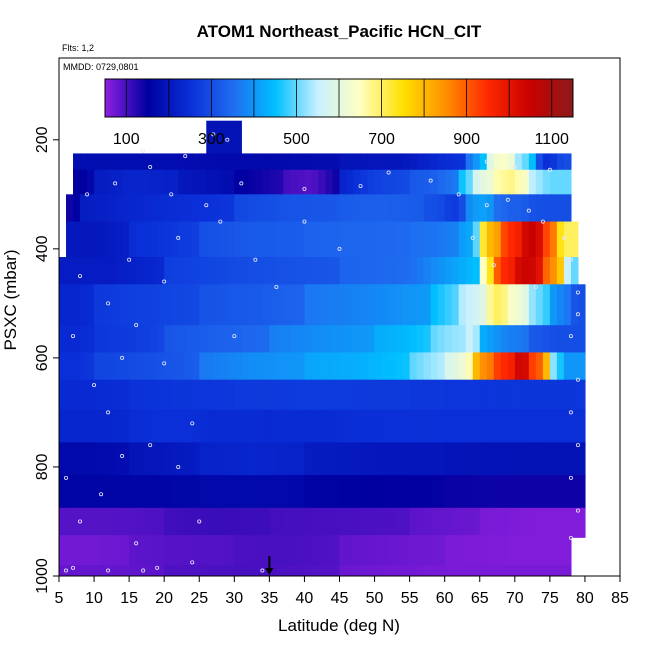  What do you see at coordinates (59, 598) in the screenshot?
I see `x-tick-label: 5` at bounding box center [59, 598].